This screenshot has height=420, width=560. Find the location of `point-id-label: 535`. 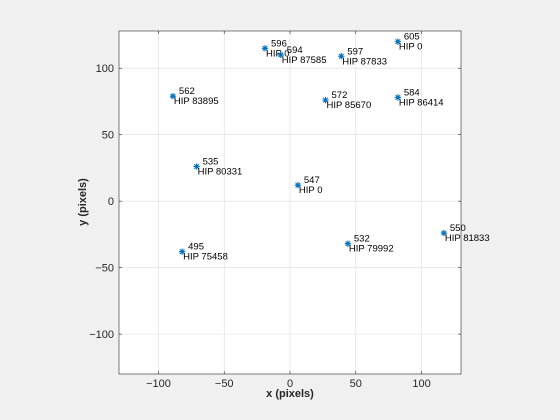

point-id-label: 535 is located at coordinates (211, 162).